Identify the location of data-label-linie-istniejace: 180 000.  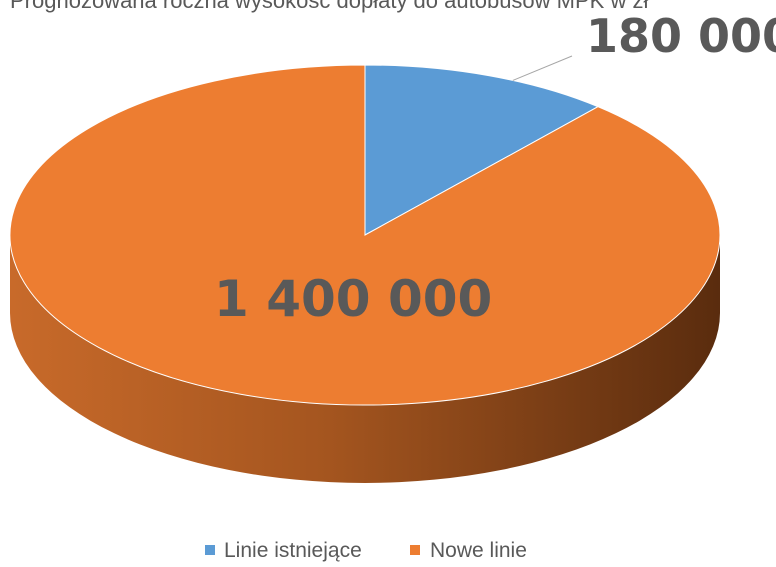
(681, 36).